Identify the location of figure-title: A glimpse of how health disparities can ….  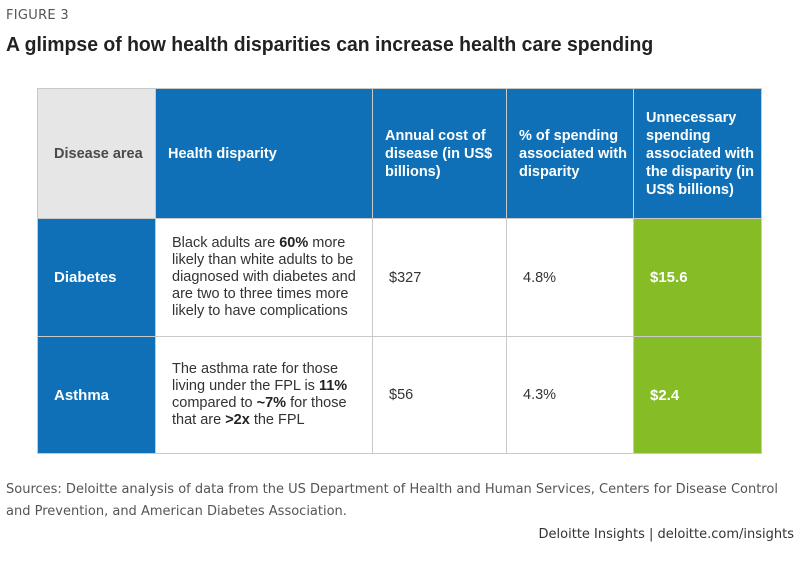
(330, 45).